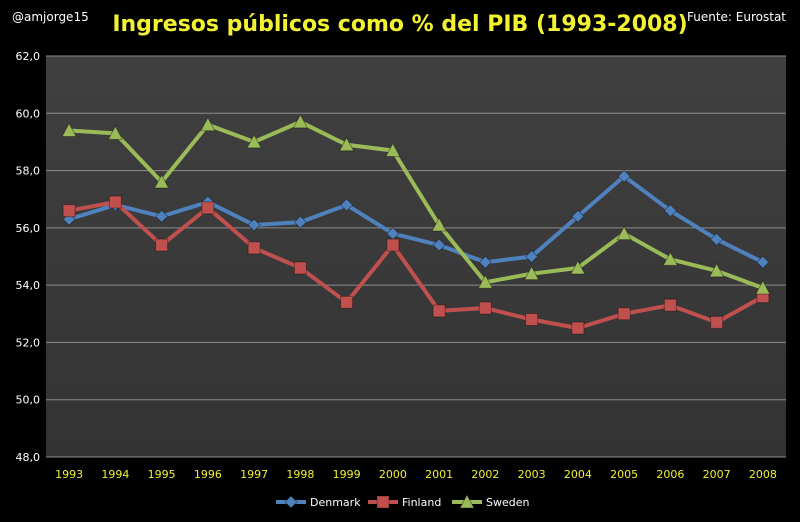 This screenshot has height=522, width=800. I want to click on y-tick-label: 60,0, so click(28, 113).